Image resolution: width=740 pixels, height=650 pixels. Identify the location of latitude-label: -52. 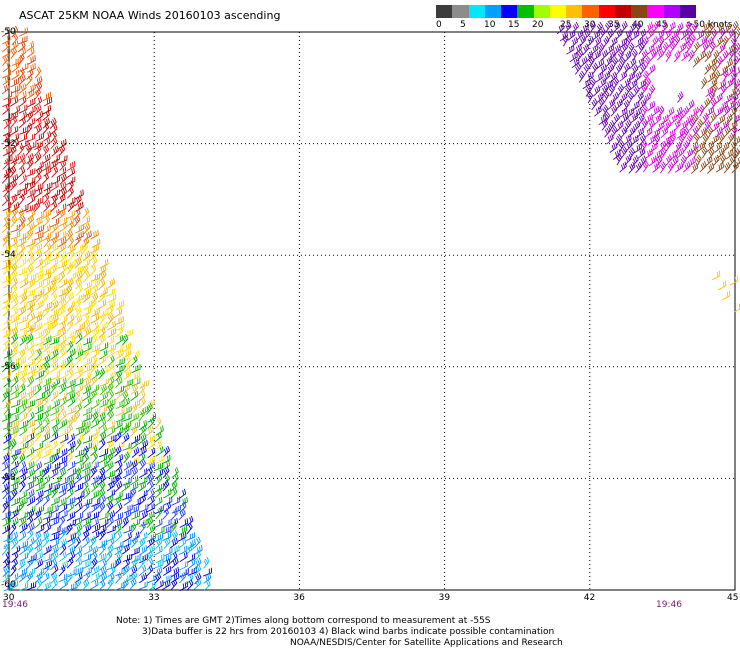
(8, 143).